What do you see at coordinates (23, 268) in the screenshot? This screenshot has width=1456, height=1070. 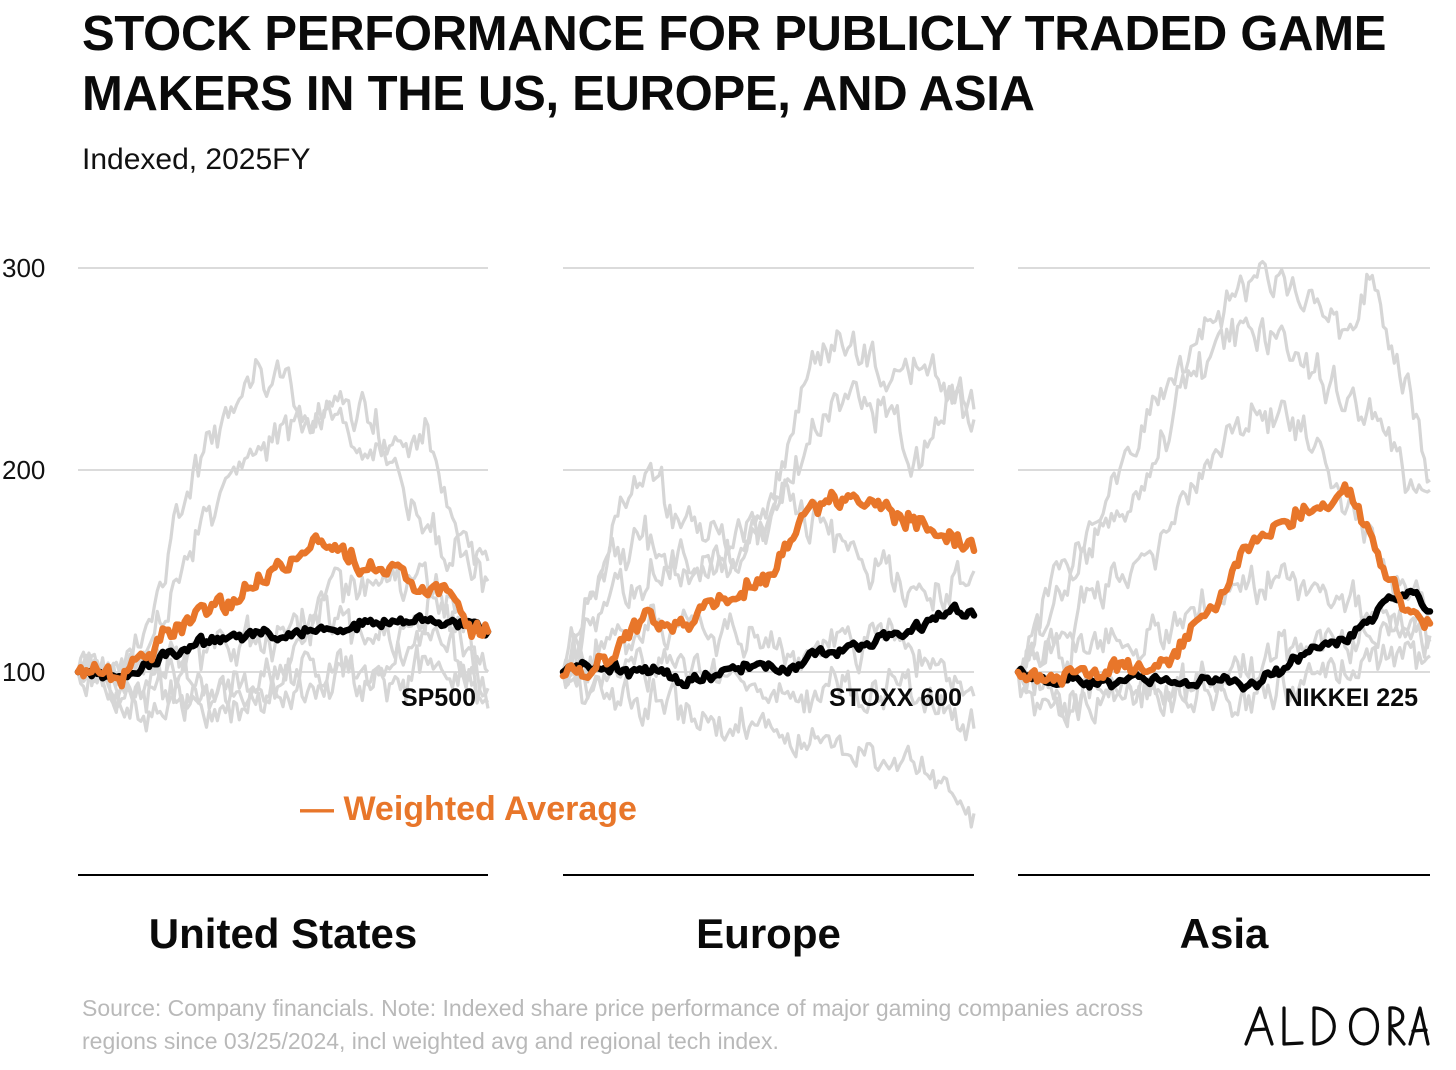 I see `y-tick-label: 300` at bounding box center [23, 268].